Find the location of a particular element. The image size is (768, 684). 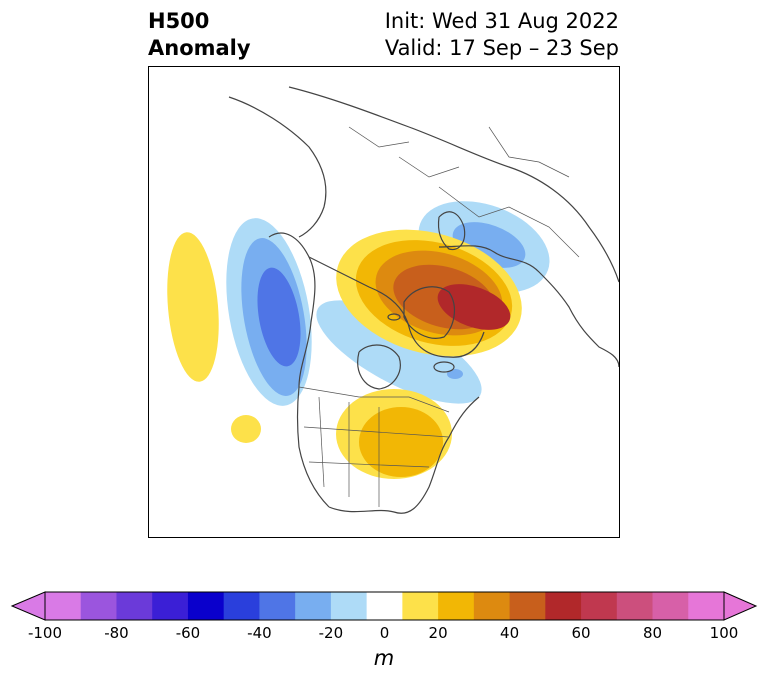

colorbar-over-arrow is located at coordinates (740, 606).